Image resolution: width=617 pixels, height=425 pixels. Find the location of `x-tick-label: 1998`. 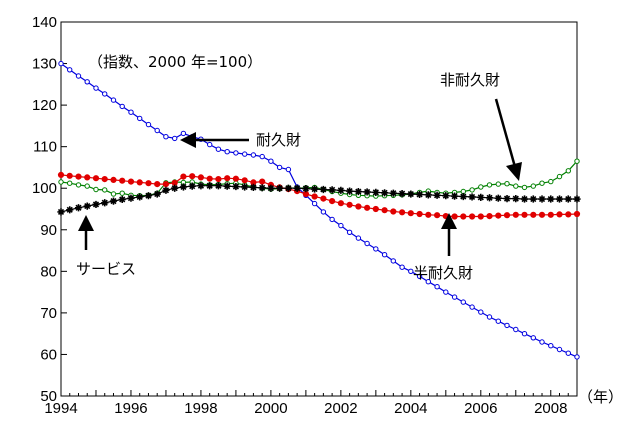

x-tick-label: 1998 is located at coordinates (200, 408).